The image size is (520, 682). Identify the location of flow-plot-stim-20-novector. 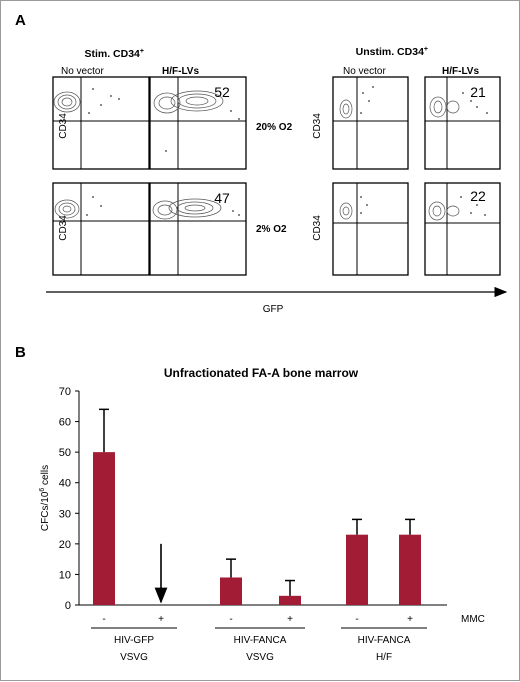
(101, 123).